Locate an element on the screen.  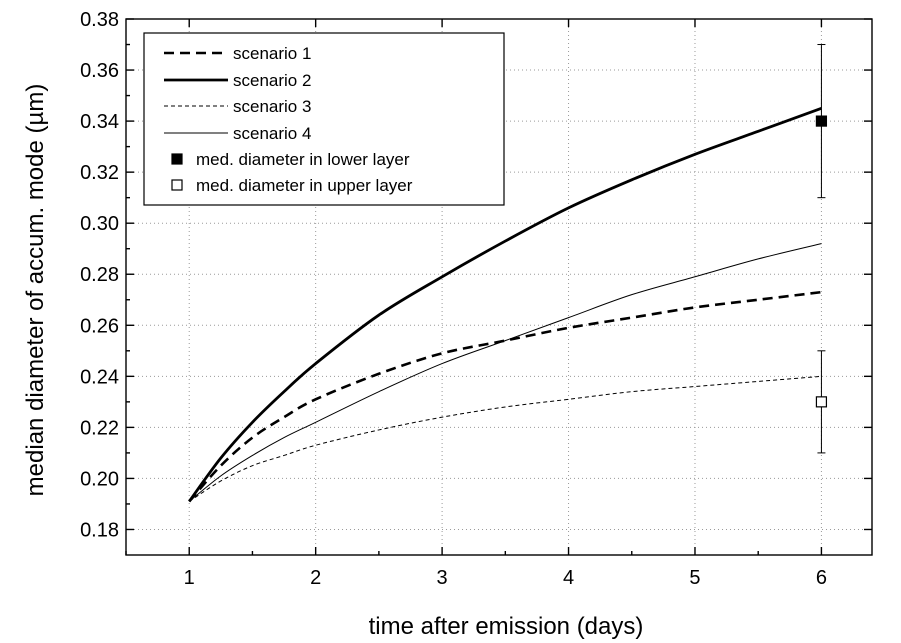
x-axis-title: time after emission (days) is located at coordinates (506, 626).